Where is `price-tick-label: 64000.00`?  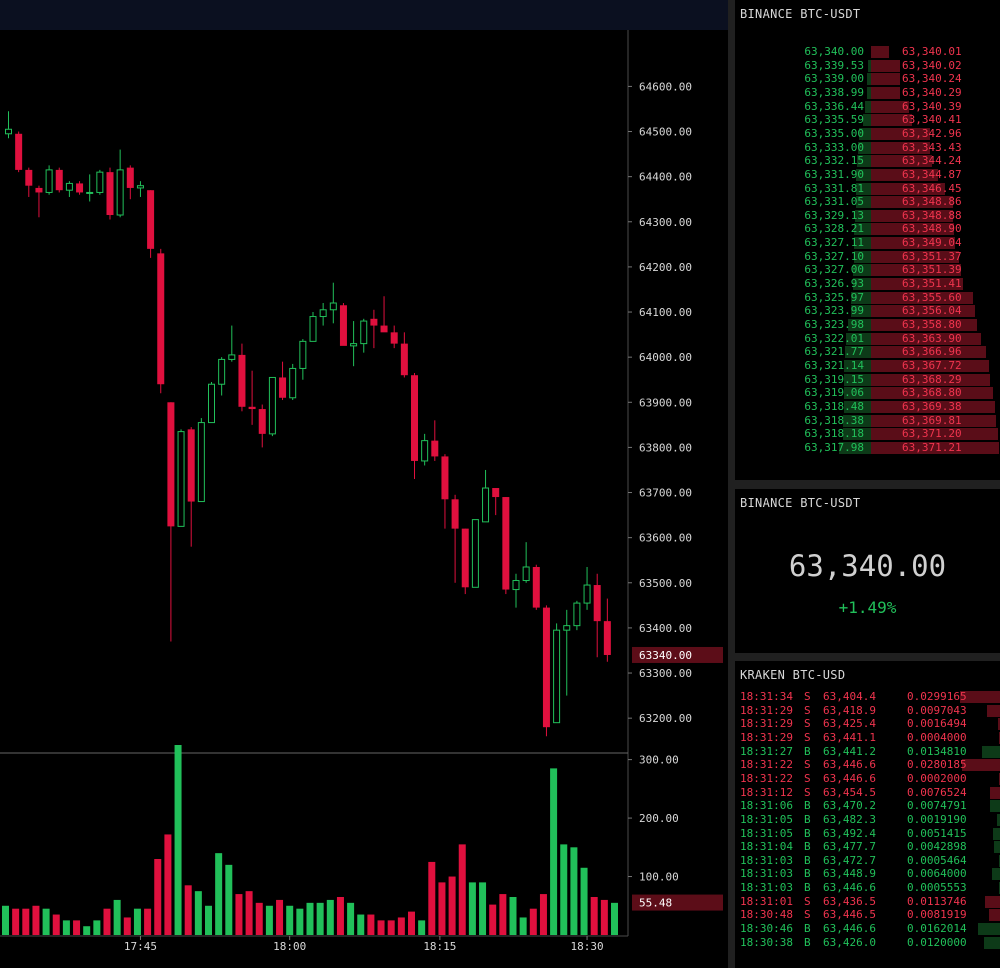 price-tick-label: 64000.00 is located at coordinates (665, 357).